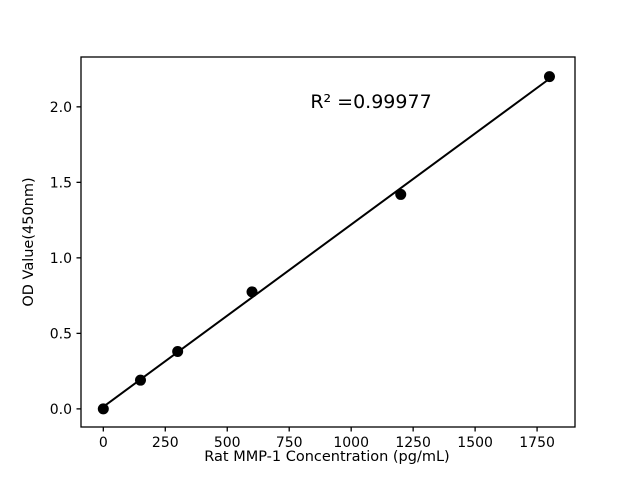  Describe the element at coordinates (61, 183) in the screenshot. I see `y-tick-label: 1.5` at that location.